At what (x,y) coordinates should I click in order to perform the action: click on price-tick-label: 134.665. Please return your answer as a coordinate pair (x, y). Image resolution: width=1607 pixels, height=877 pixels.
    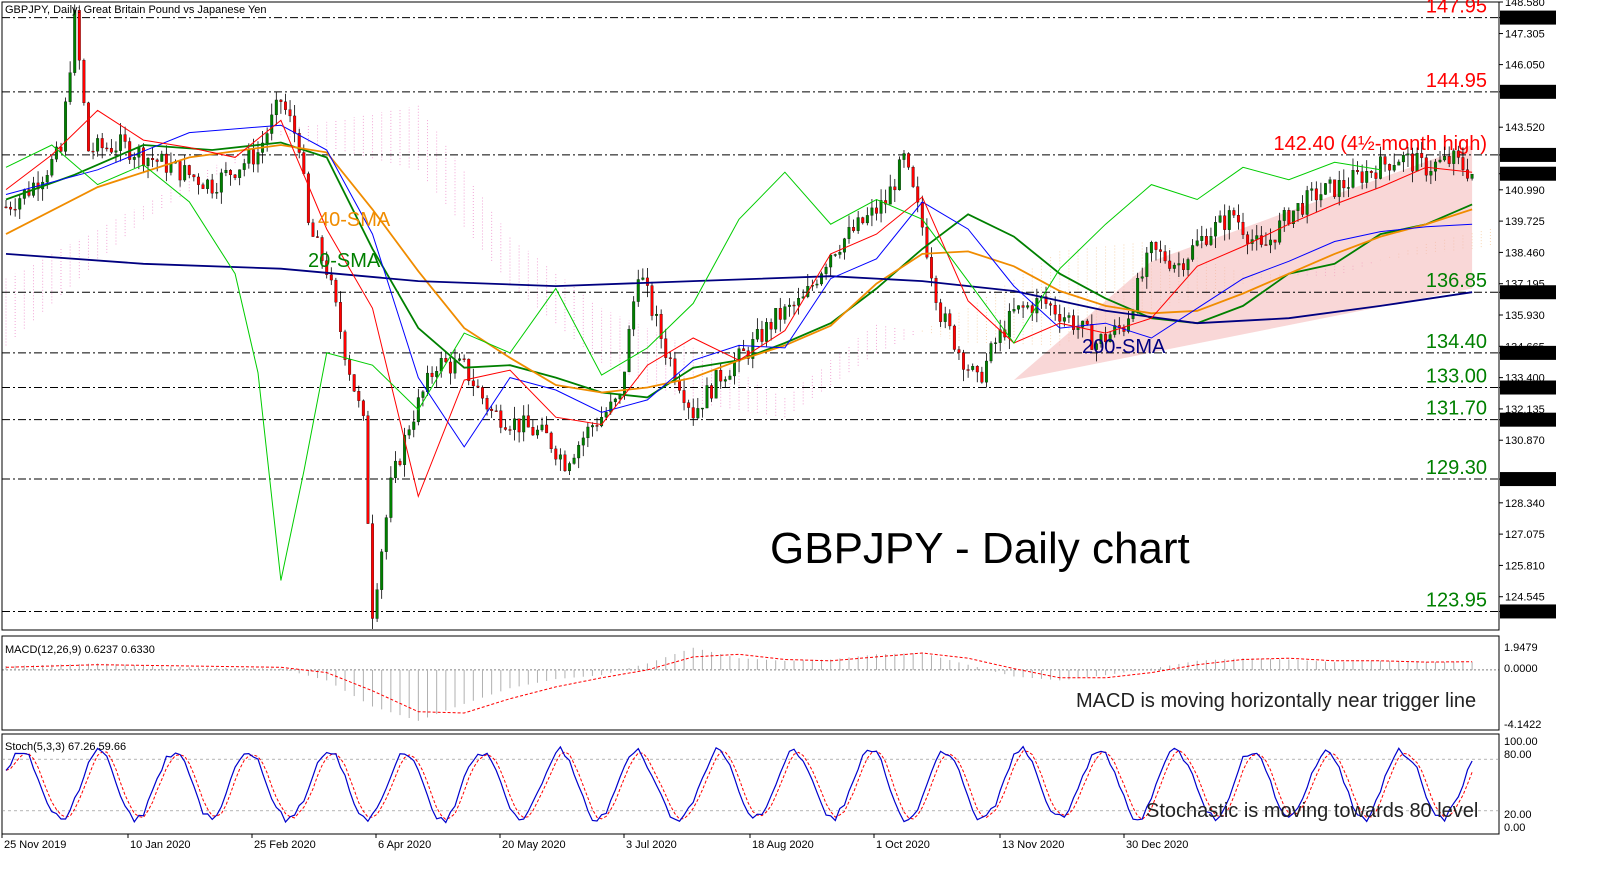
    Looking at the image, I should click on (1525, 347).